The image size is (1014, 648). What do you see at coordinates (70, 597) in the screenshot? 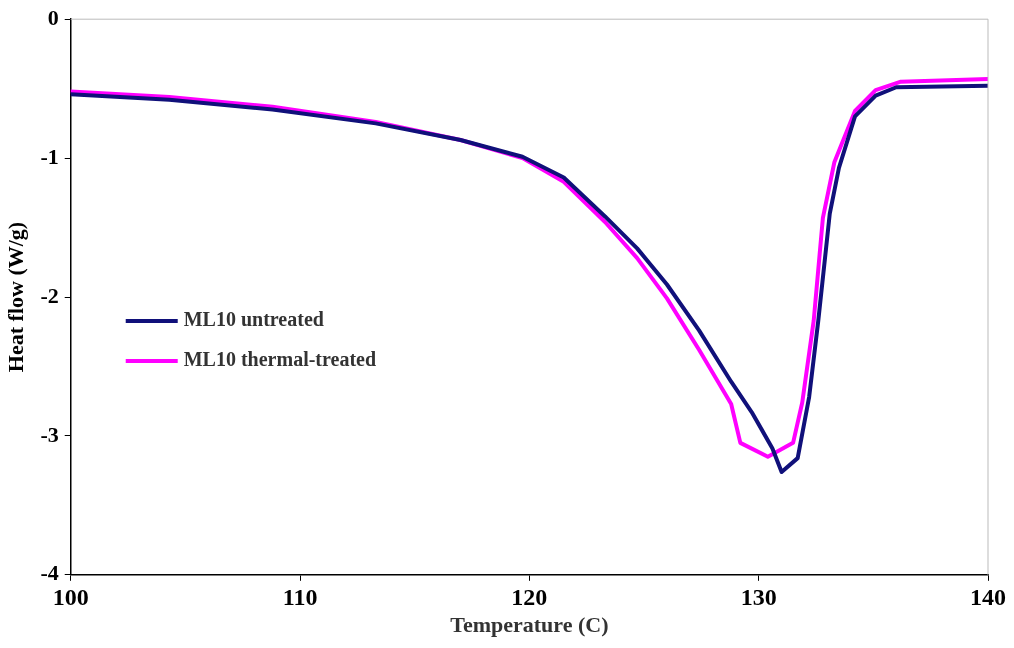
I see `x-tick-label: 100` at bounding box center [70, 597].